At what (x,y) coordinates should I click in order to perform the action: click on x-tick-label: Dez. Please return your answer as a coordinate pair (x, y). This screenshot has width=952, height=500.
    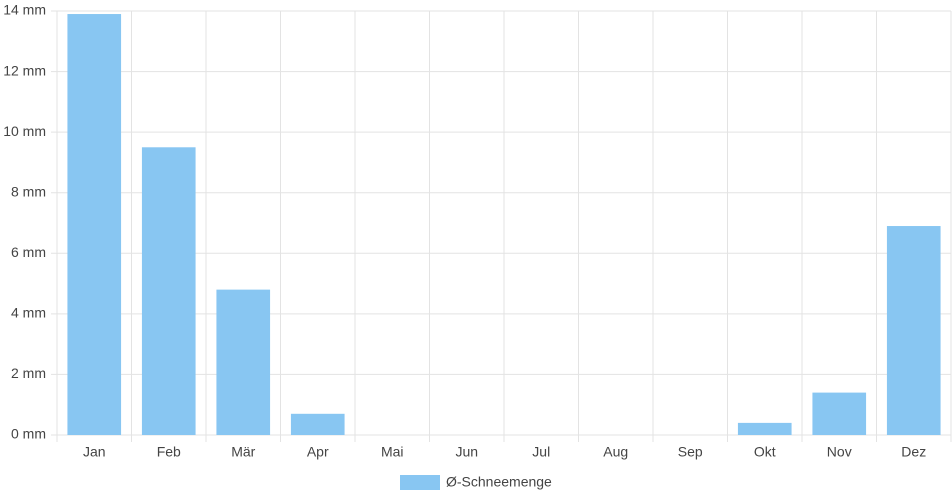
    Looking at the image, I should click on (913, 452).